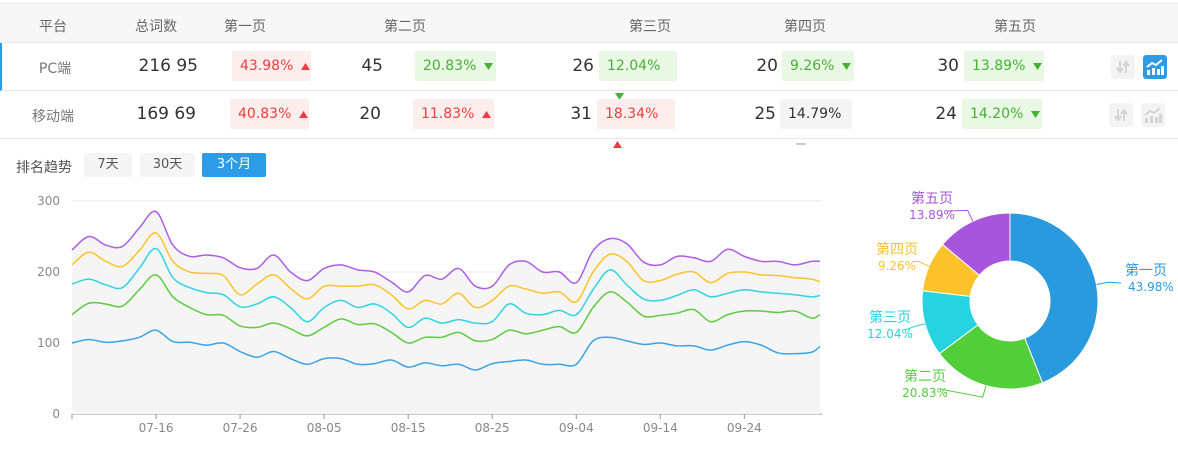  Describe the element at coordinates (185, 114) in the screenshot. I see `page-count: 69` at that location.